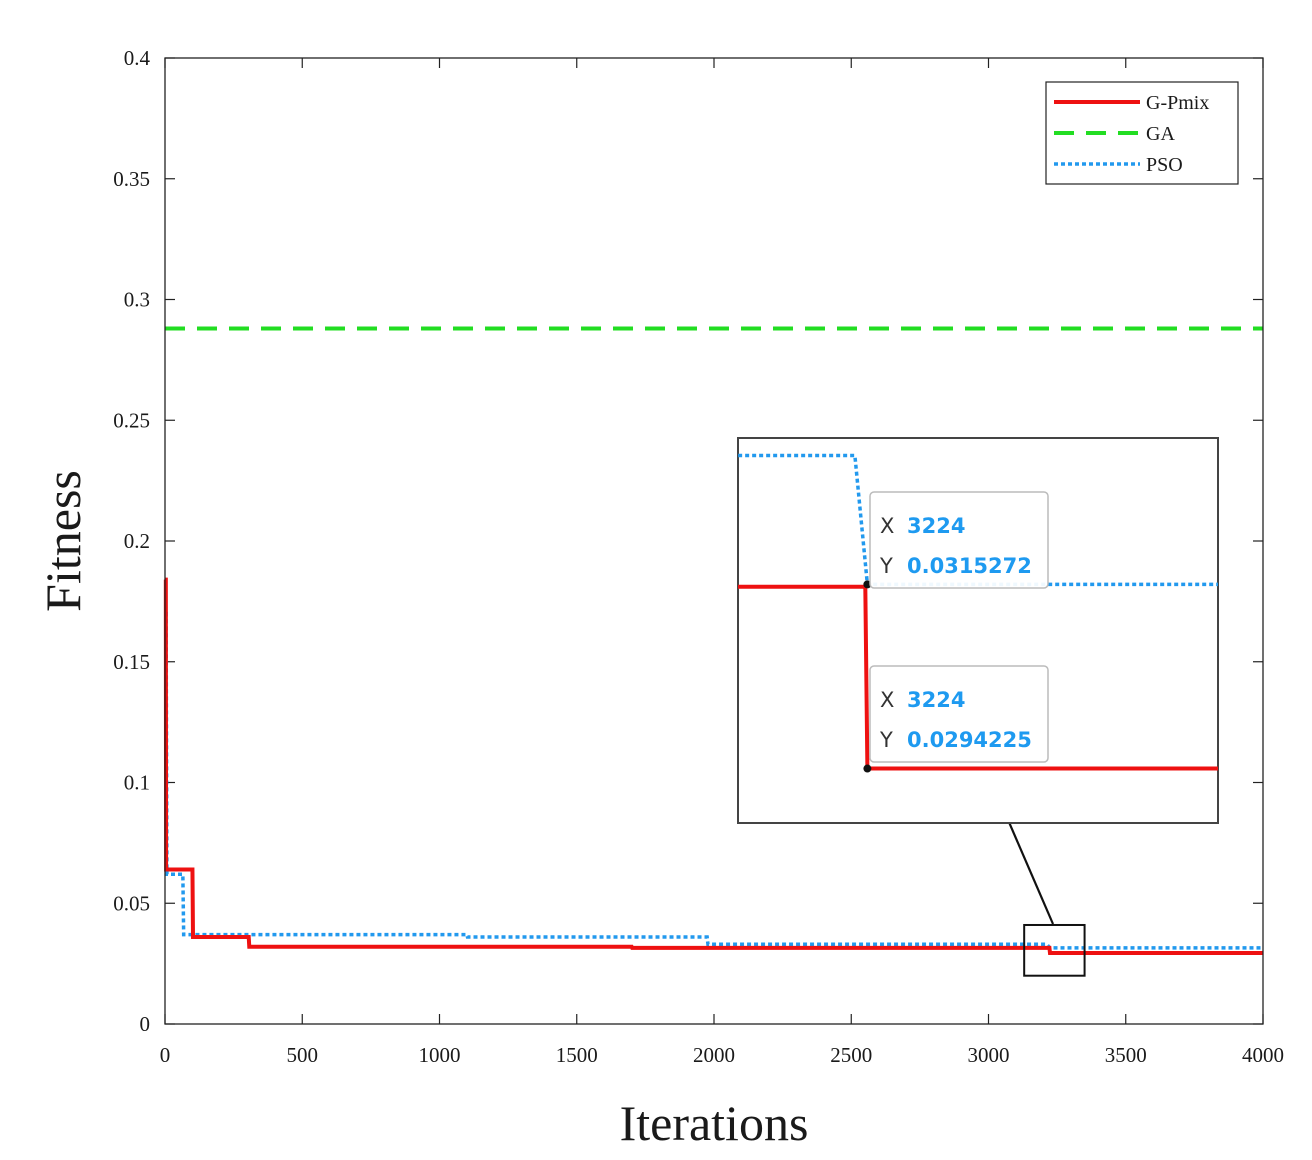 This screenshot has width=1312, height=1160. Describe the element at coordinates (137, 783) in the screenshot. I see `y-tick-label: 0.1` at that location.